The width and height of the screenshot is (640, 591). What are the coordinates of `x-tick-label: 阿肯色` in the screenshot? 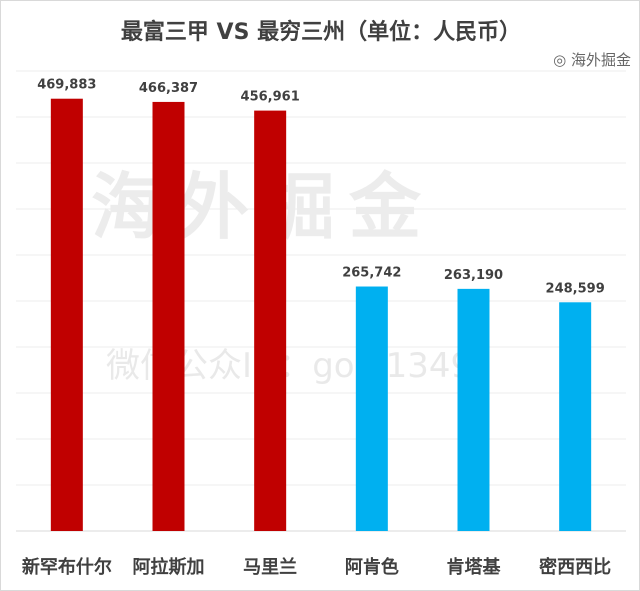 It's located at (372, 567).